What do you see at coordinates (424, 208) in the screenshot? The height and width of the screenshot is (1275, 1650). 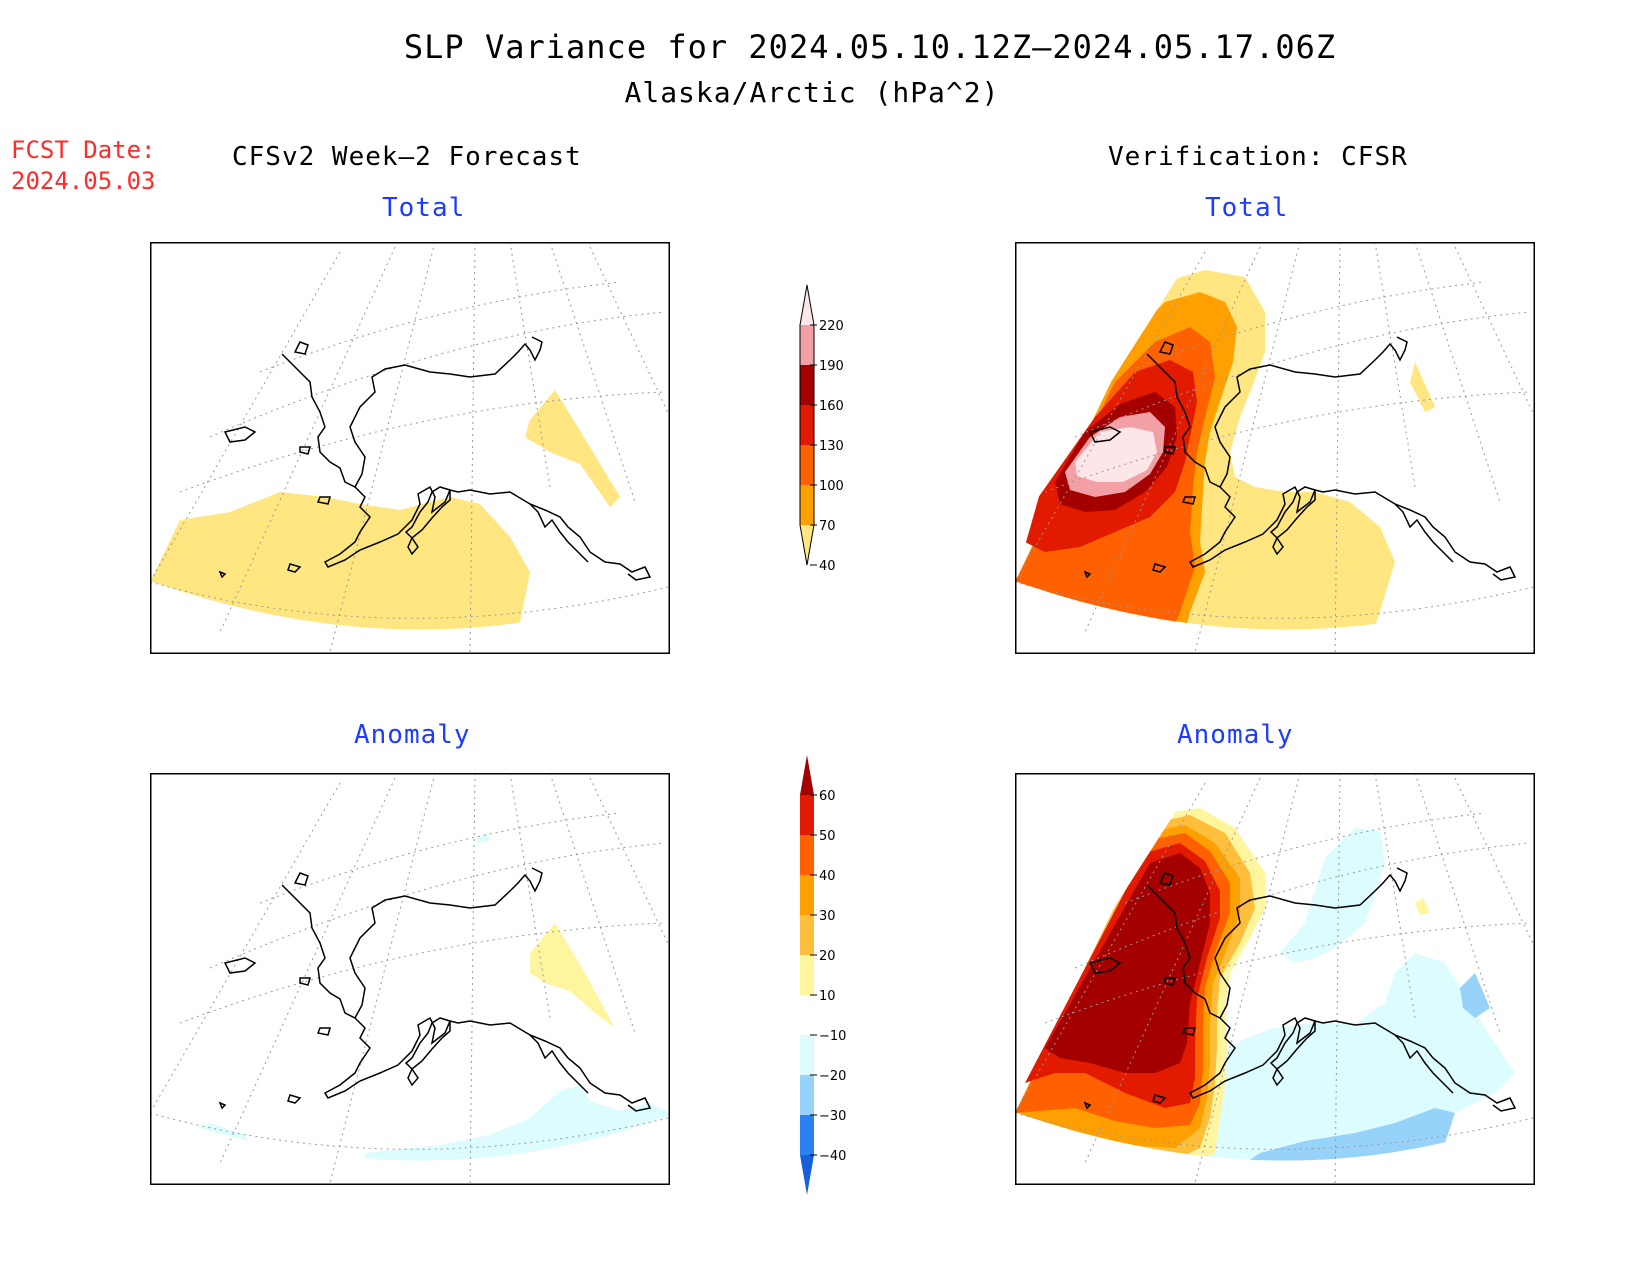 I see `panel-title-forecast-total: Total` at bounding box center [424, 208].